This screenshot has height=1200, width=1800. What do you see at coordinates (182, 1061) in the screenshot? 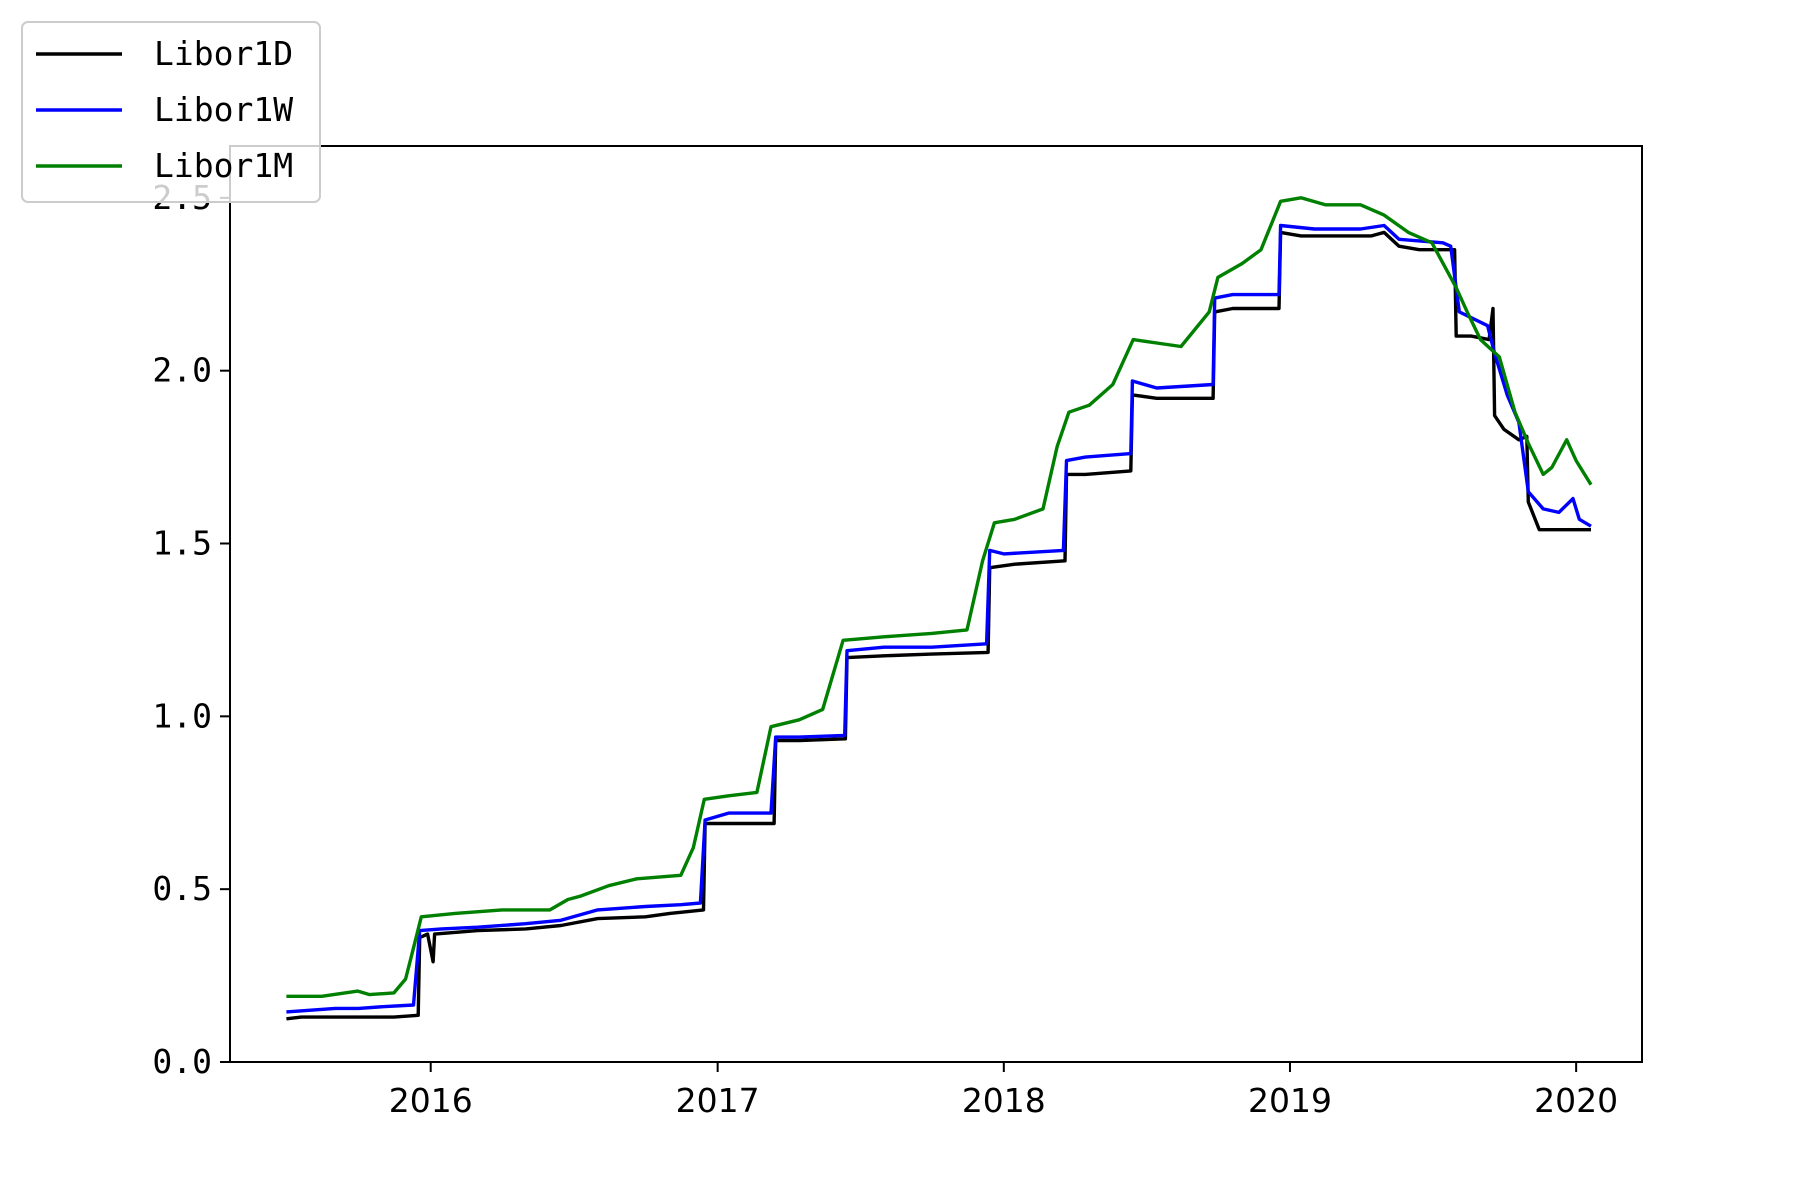
I see `y-tick-label: 0.0` at bounding box center [182, 1061].